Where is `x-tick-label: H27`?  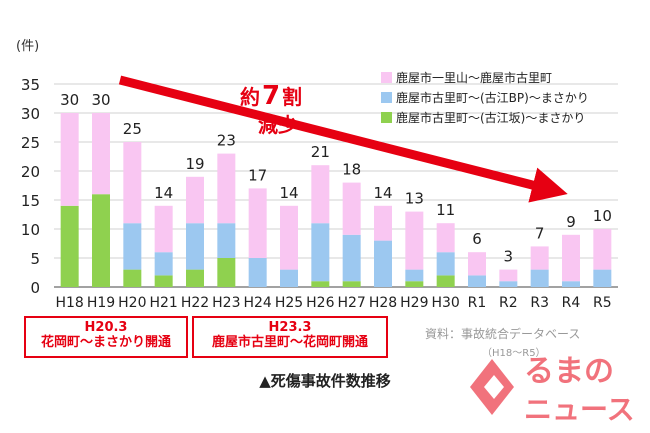
x-tick-label: H27 is located at coordinates (351, 303).